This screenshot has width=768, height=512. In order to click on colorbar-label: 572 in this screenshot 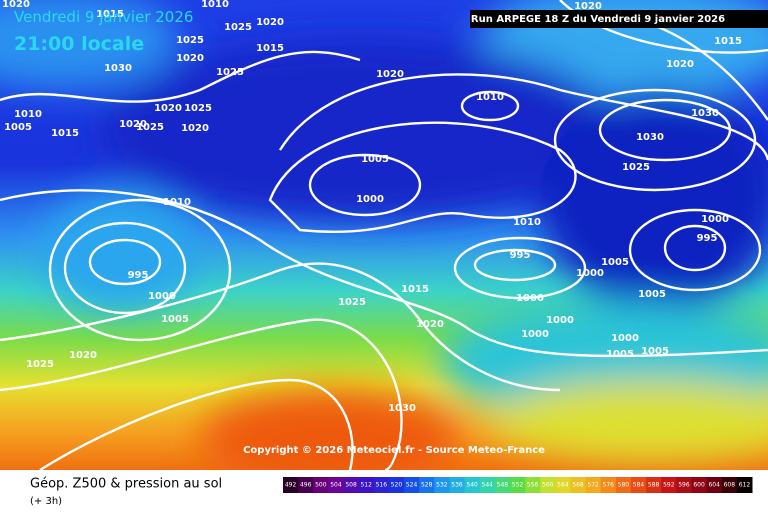, I will do `click(593, 485)`.